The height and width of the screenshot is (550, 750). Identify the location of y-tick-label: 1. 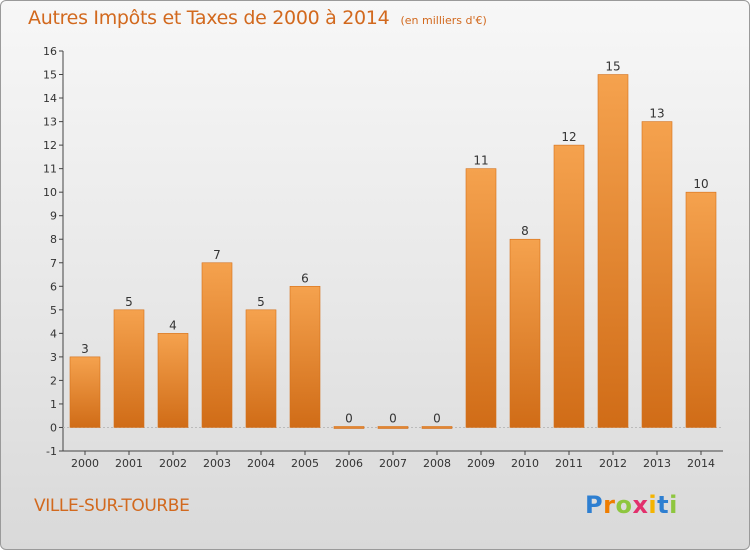
(53, 404).